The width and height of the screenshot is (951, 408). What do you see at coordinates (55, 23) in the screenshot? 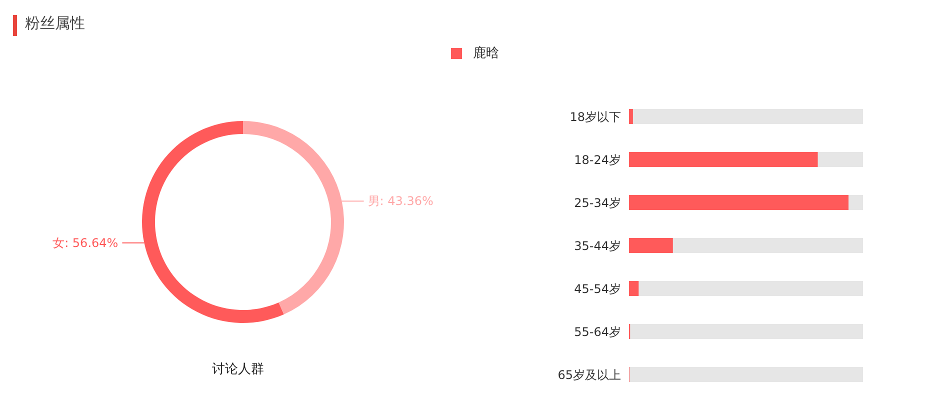
I see `chart-title: 粉丝属性` at bounding box center [55, 23].